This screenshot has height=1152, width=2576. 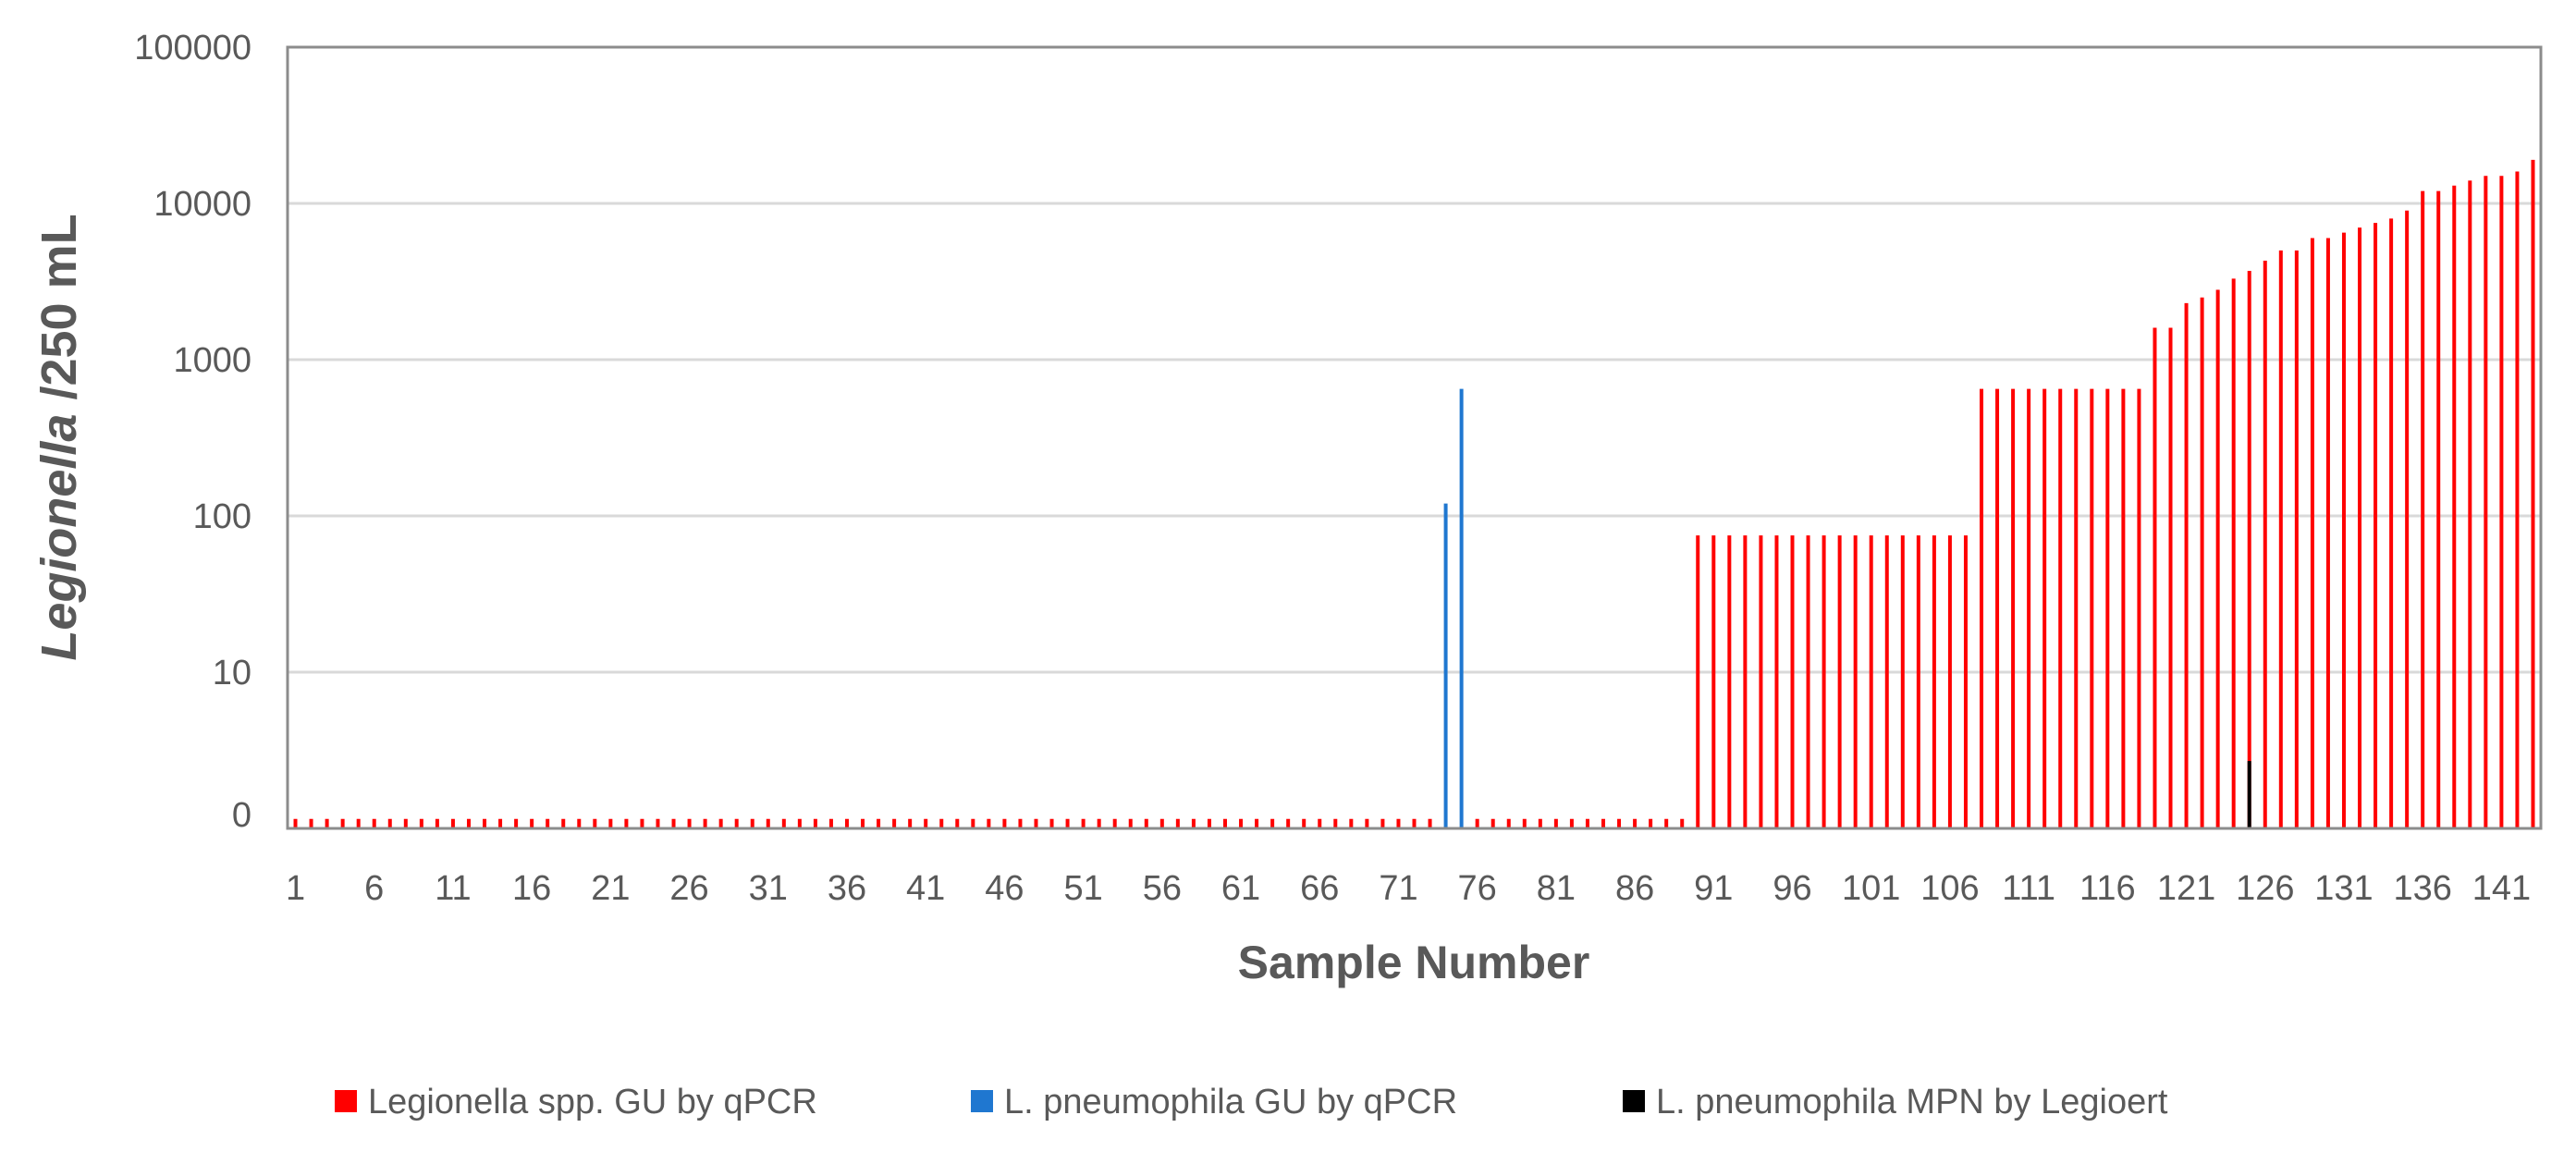 I want to click on y-tick-label: 100000, so click(x=192, y=48).